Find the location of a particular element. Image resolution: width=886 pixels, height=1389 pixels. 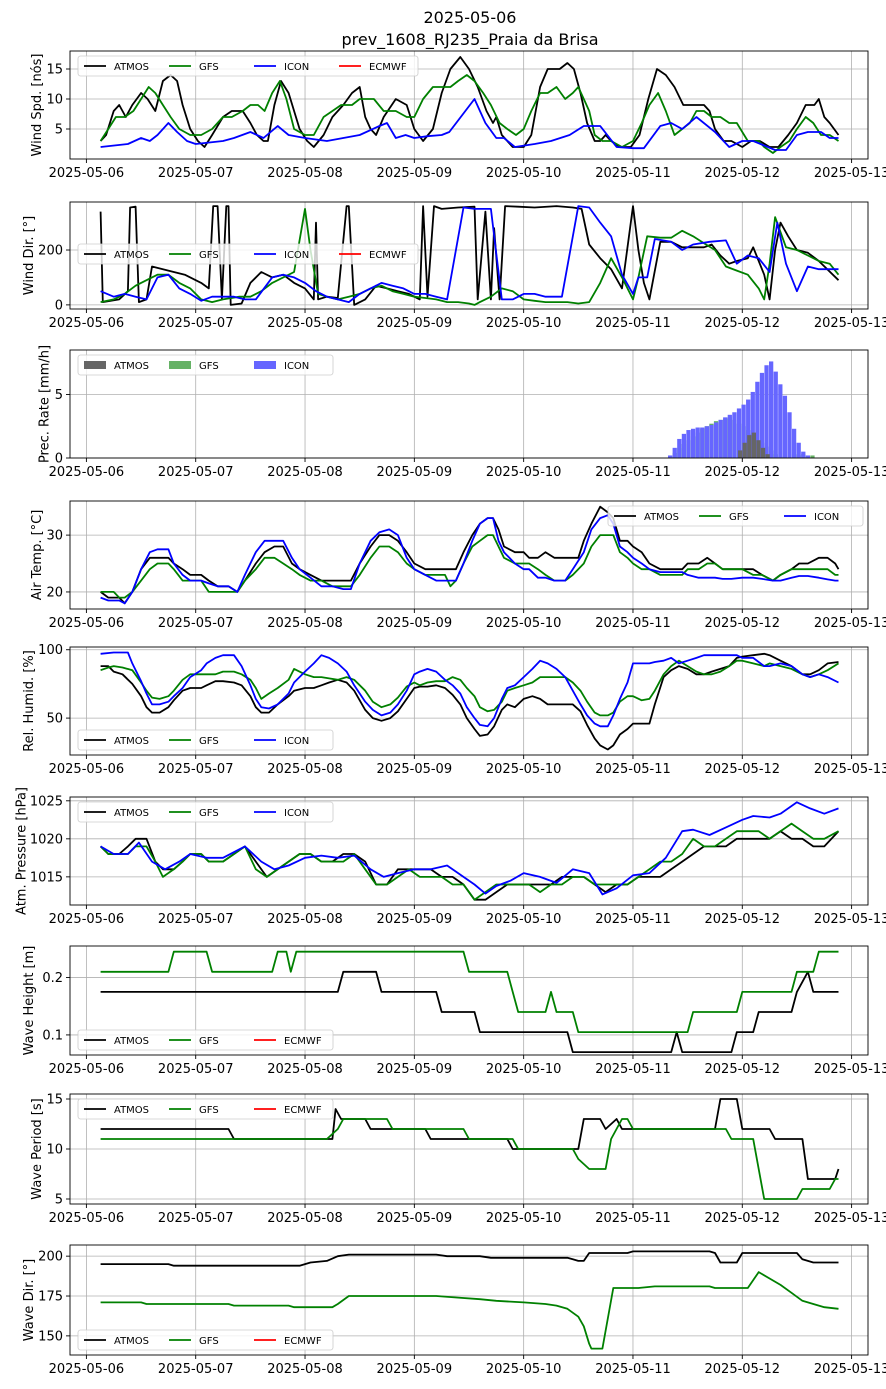

y-axis-label: Wind Dir. [°] is located at coordinates (29, 256).